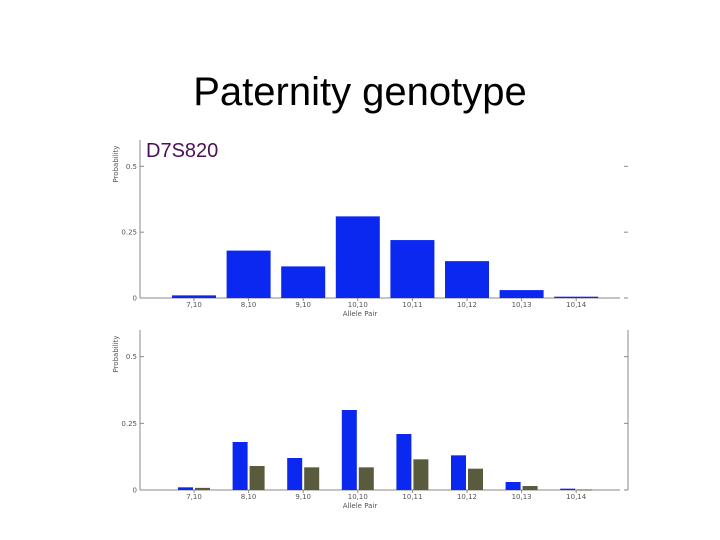  I want to click on locus-label: D7S820, so click(182, 151).